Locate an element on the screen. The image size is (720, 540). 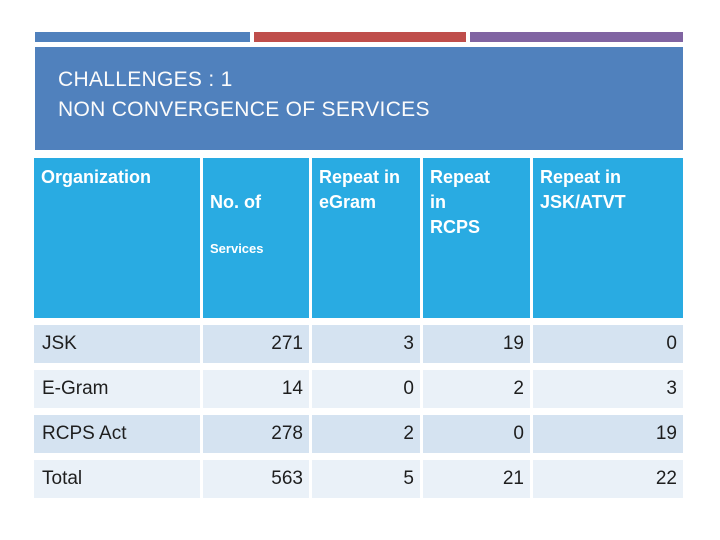
slide-title-line2: NON CONVERGENCE OF SERVICES is located at coordinates (244, 109).